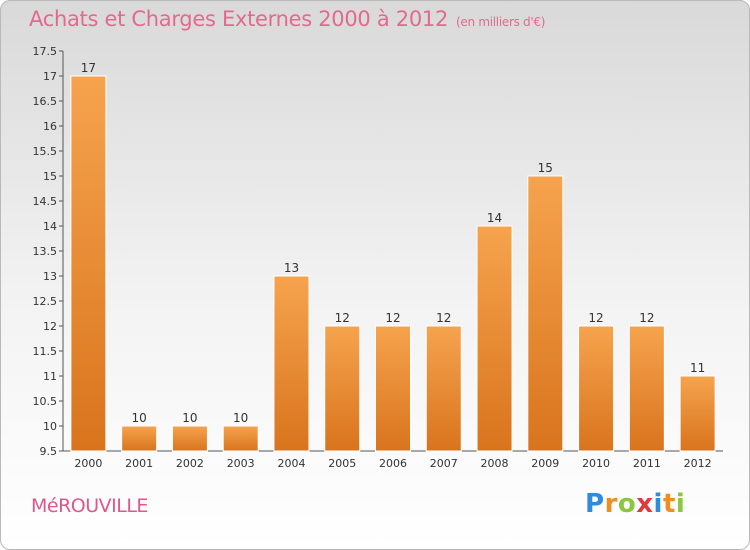 The width and height of the screenshot is (750, 550). Describe the element at coordinates (291, 463) in the screenshot. I see `x-tick-label: 2004` at that location.